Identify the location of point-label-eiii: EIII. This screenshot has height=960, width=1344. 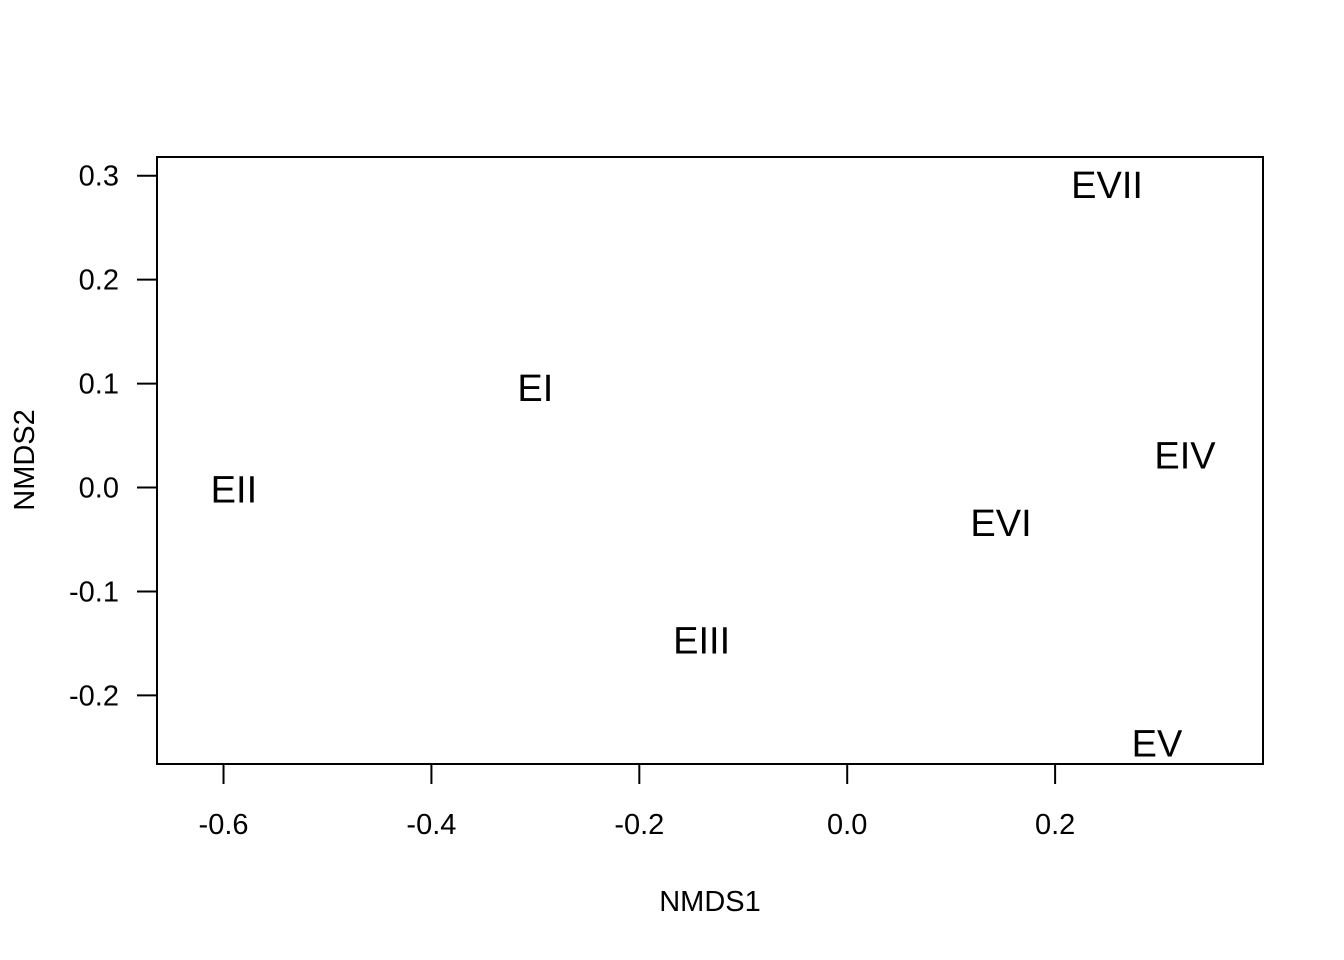
(701, 641).